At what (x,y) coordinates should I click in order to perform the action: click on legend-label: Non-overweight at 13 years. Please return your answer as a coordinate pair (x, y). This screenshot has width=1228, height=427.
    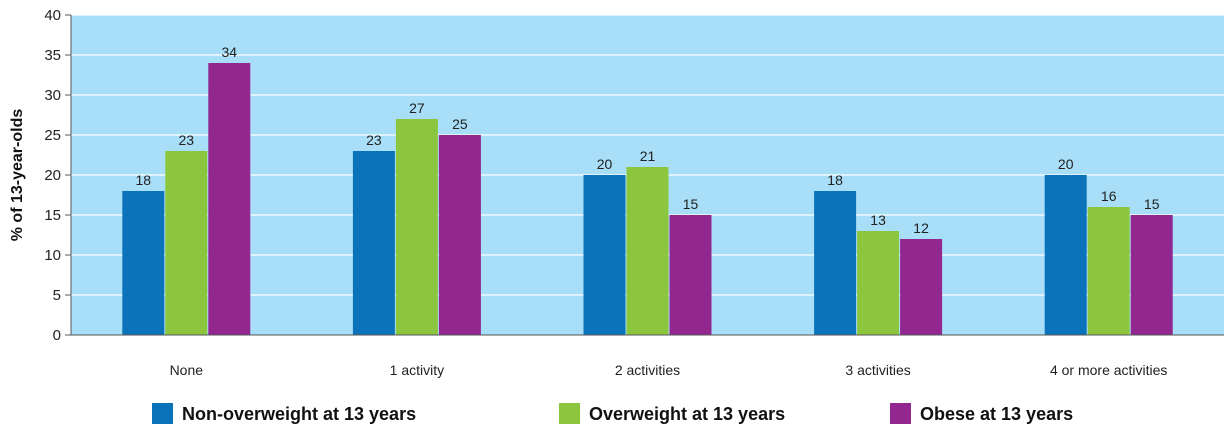
    Looking at the image, I should click on (299, 414).